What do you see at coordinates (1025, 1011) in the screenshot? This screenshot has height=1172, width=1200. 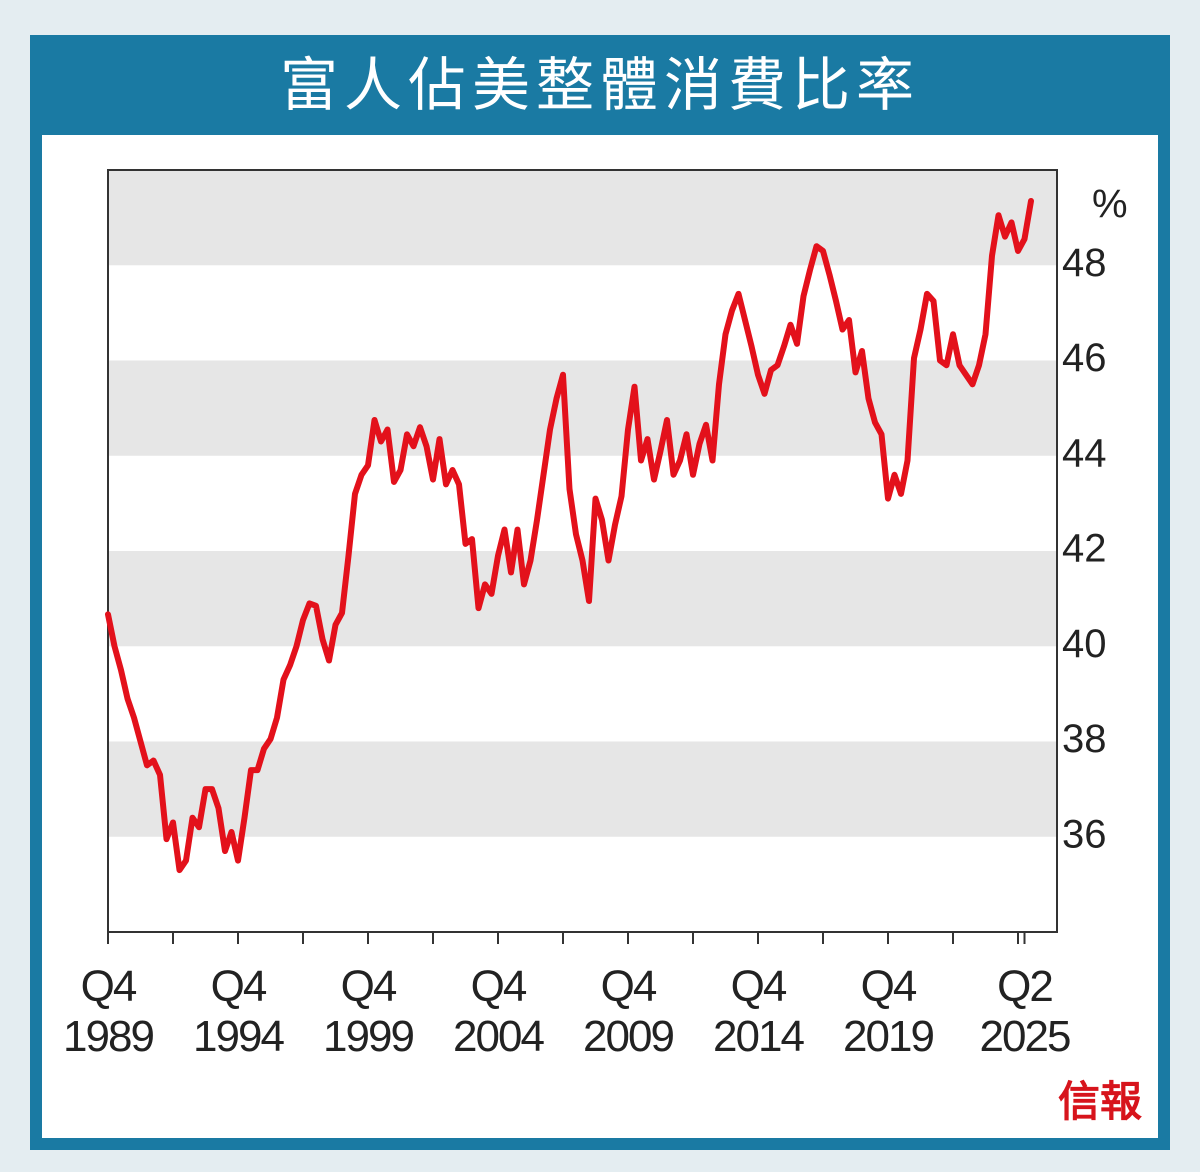 I see `x-tick-label: Q2 2025` at bounding box center [1025, 1011].